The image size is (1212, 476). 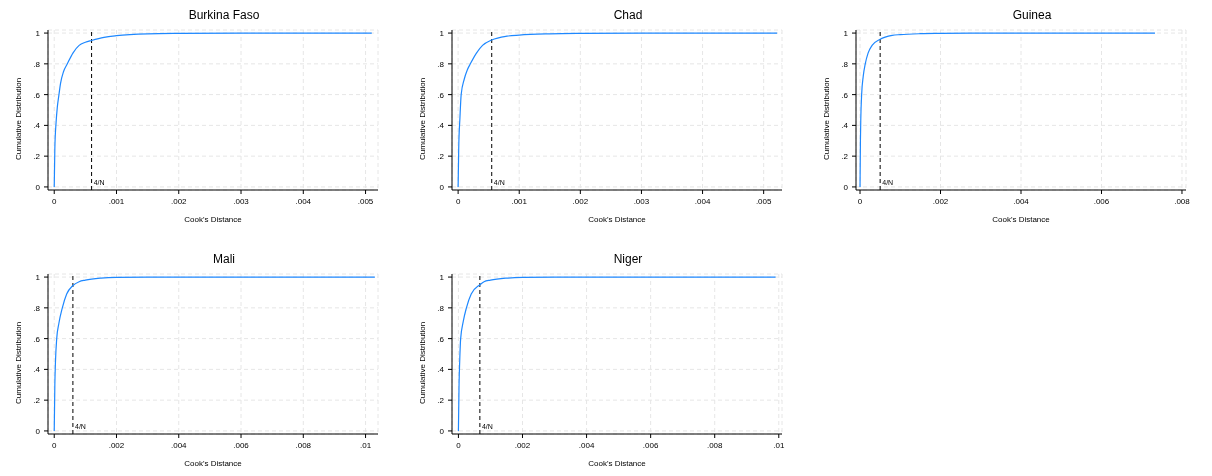 I want to click on chart-title: Guinea, so click(x=1032, y=16).